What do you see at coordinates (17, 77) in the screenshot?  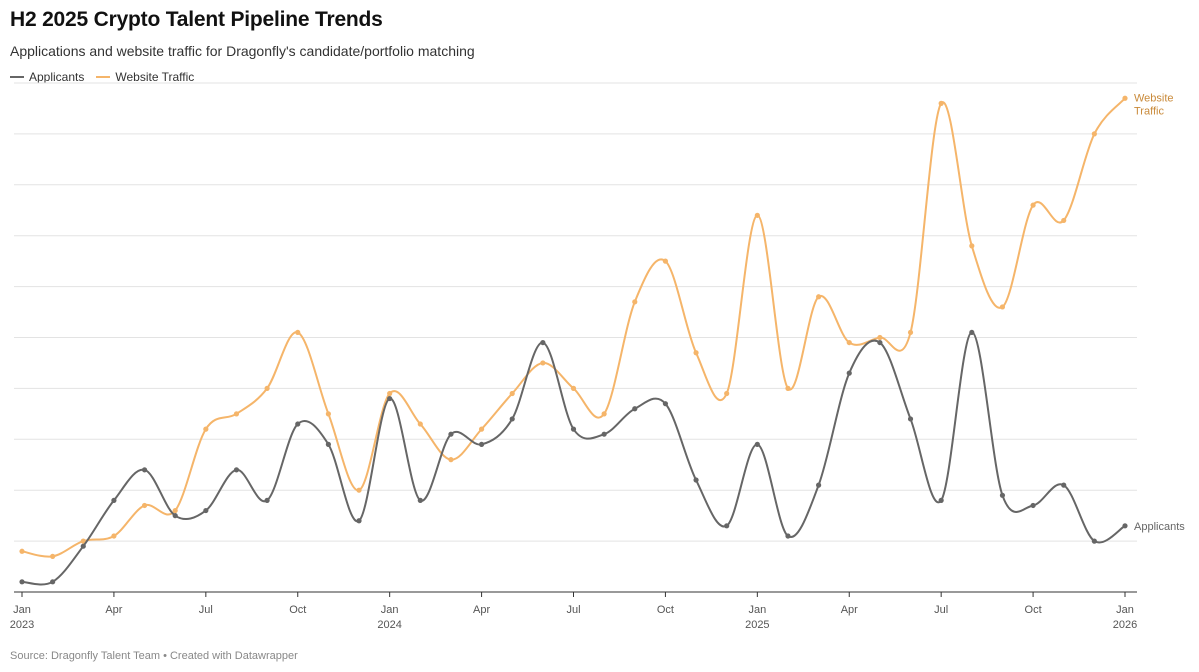 I see `legend-swatch-applicants` at bounding box center [17, 77].